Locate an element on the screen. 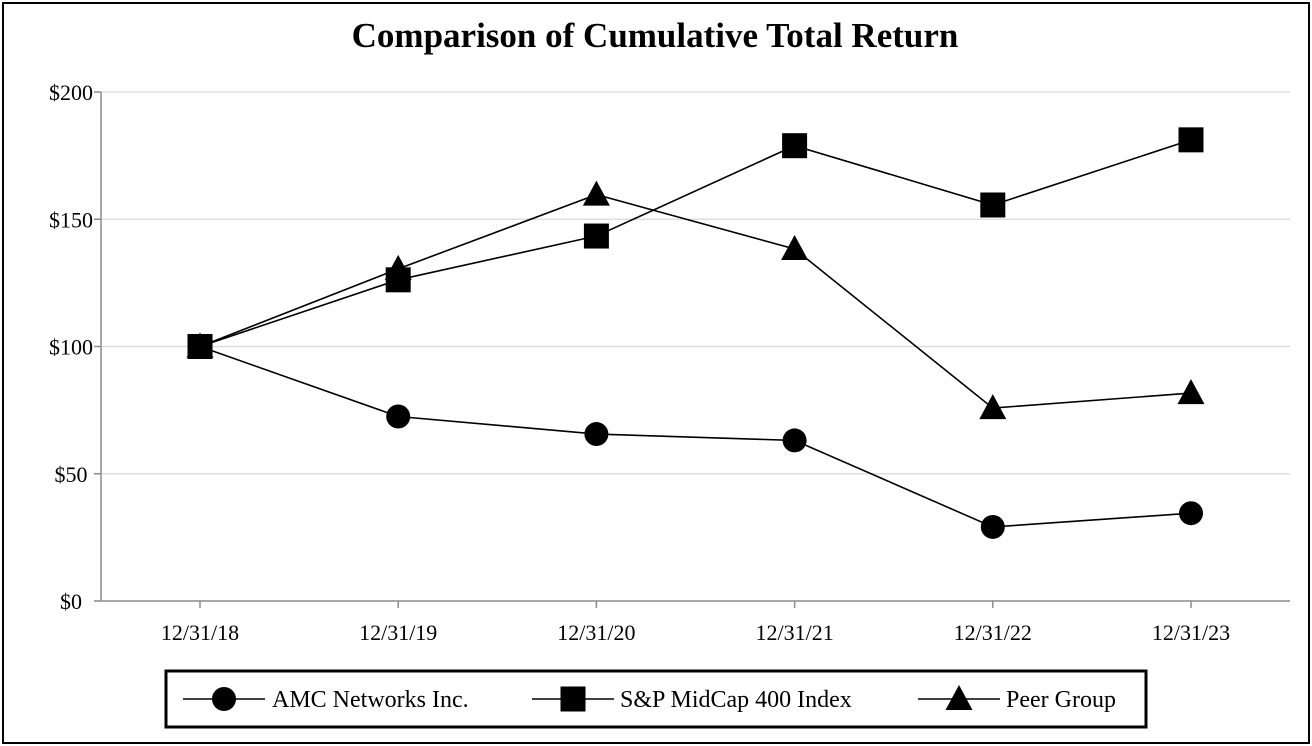  y-tick-labels: $0 $50 $100 $150 $200 is located at coordinates (71, 347).